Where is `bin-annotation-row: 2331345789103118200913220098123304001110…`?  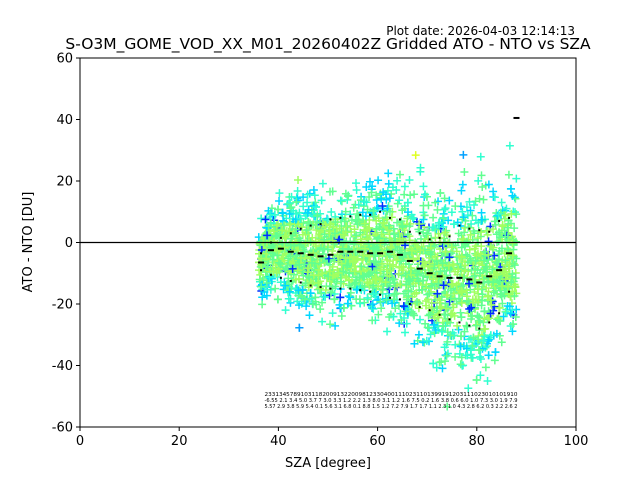 bin-annotation-row: 2331345789103118200913220098123304001110… is located at coordinates (391, 395).